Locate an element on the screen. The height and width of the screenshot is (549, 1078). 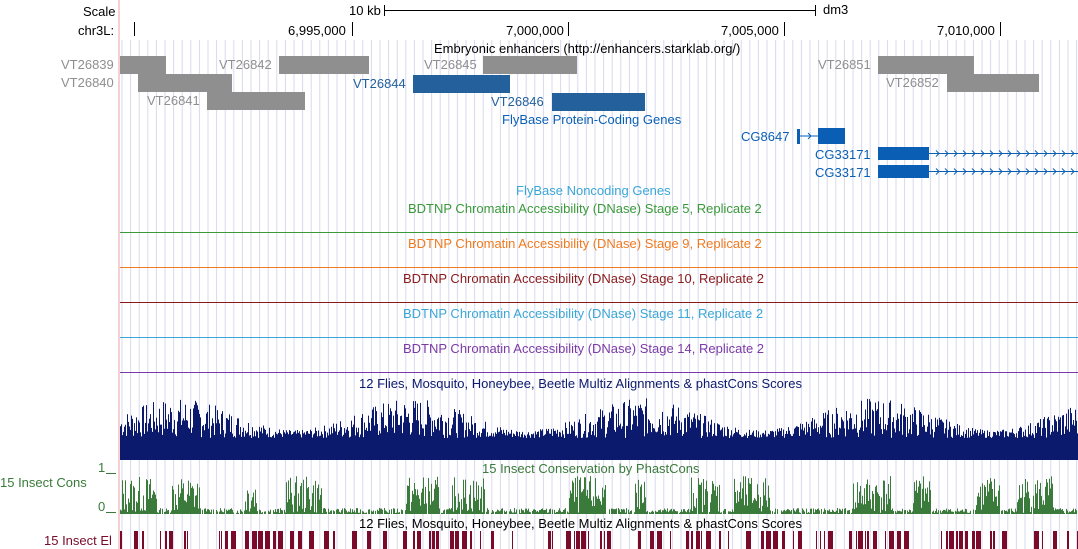
enhancer-label: VT26842 is located at coordinates (245, 64).